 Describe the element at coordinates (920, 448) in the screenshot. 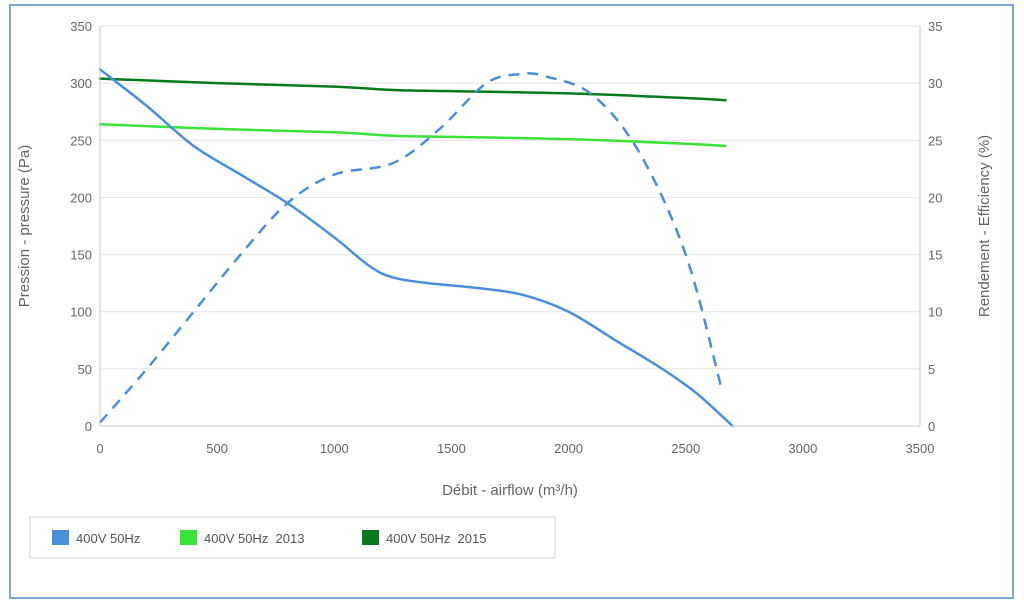

I see `x-tick-label: 3500` at that location.